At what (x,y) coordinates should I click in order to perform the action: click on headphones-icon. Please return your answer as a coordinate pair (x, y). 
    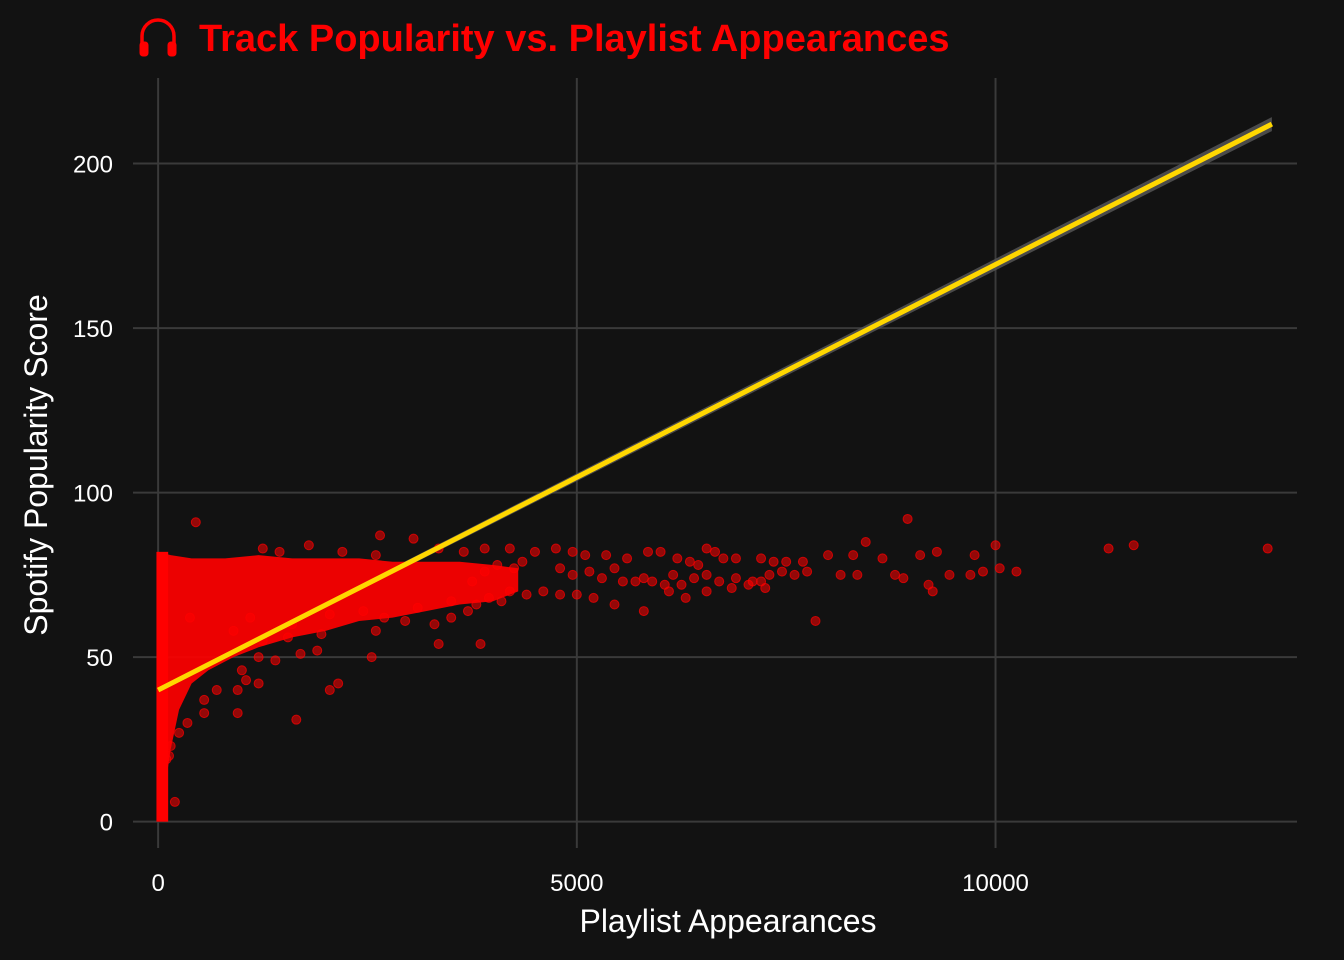
    Looking at the image, I should click on (158, 37).